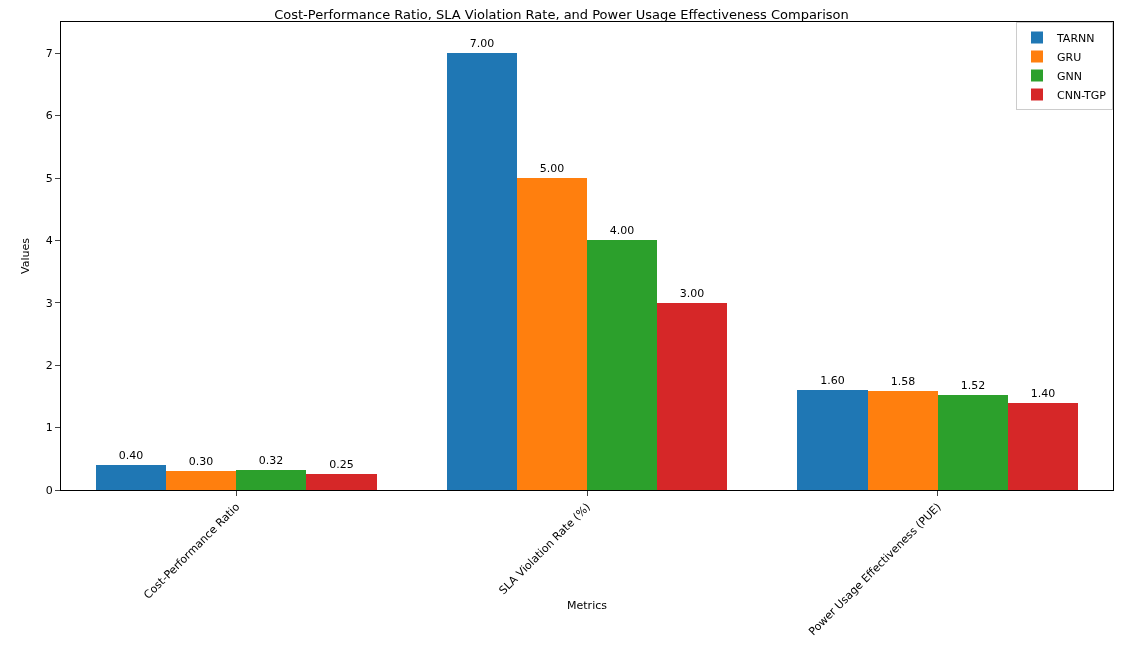 The width and height of the screenshot is (1123, 659). What do you see at coordinates (561, 14) in the screenshot?
I see `chart-title: Cost-Performance Ratio, SLA Violation Rate, and Power Usage Effectiveness Comparison` at bounding box center [561, 14].